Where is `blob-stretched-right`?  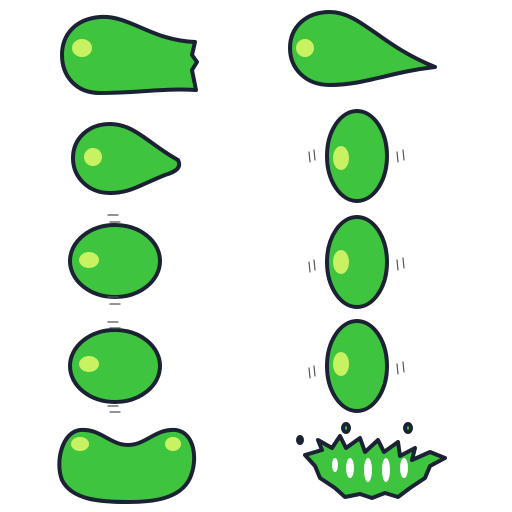 blob-stretched-right is located at coordinates (362, 48).